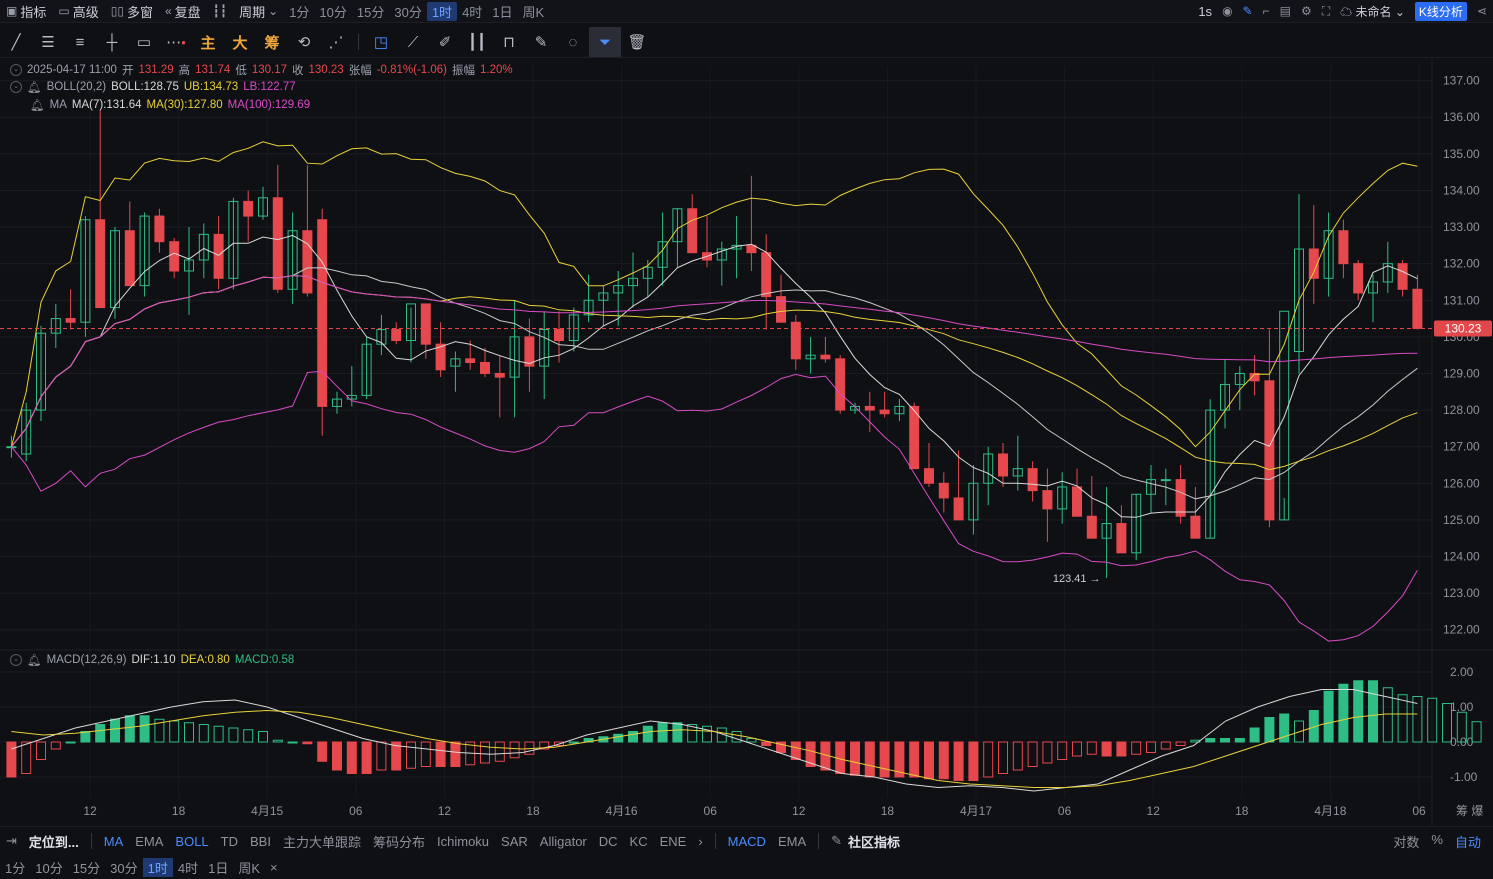 The width and height of the screenshot is (1493, 879). I want to click on chevron-right-icon: ›, so click(700, 841).